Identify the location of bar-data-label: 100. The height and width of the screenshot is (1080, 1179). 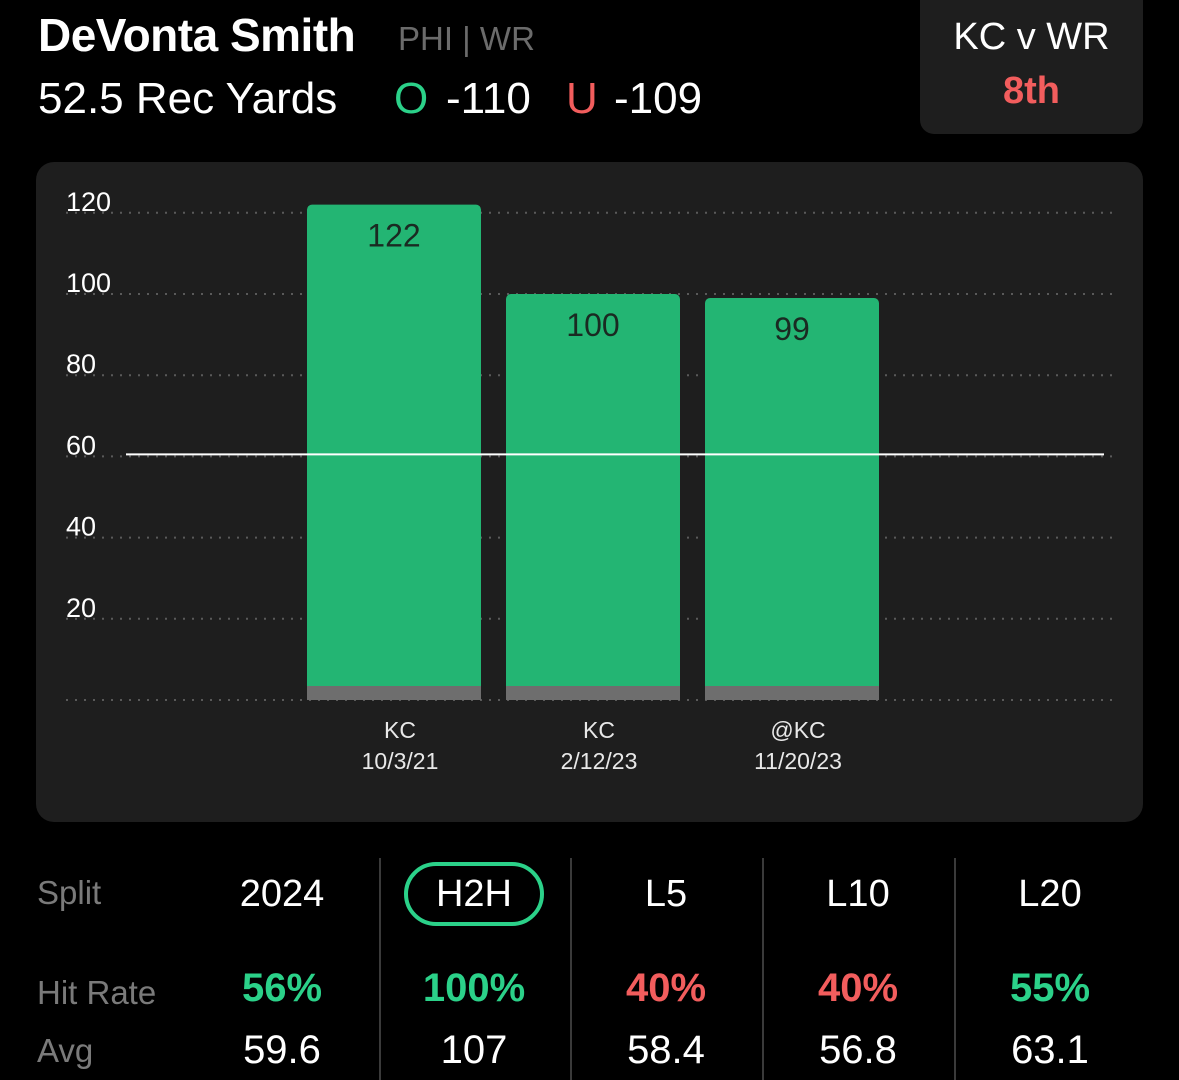
(592, 325).